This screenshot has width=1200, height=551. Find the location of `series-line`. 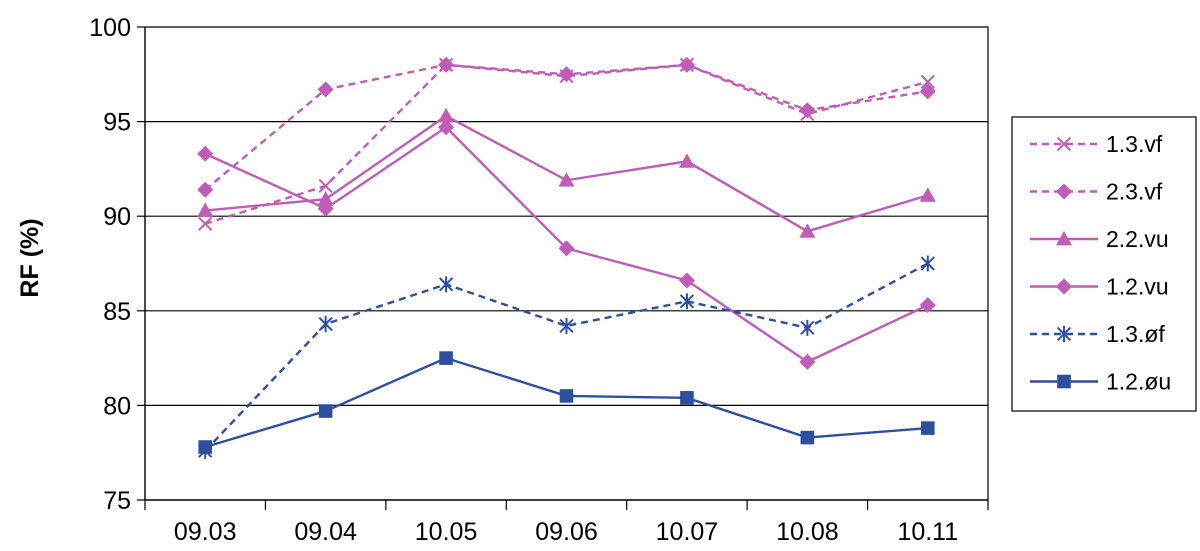

series-line is located at coordinates (566, 127).